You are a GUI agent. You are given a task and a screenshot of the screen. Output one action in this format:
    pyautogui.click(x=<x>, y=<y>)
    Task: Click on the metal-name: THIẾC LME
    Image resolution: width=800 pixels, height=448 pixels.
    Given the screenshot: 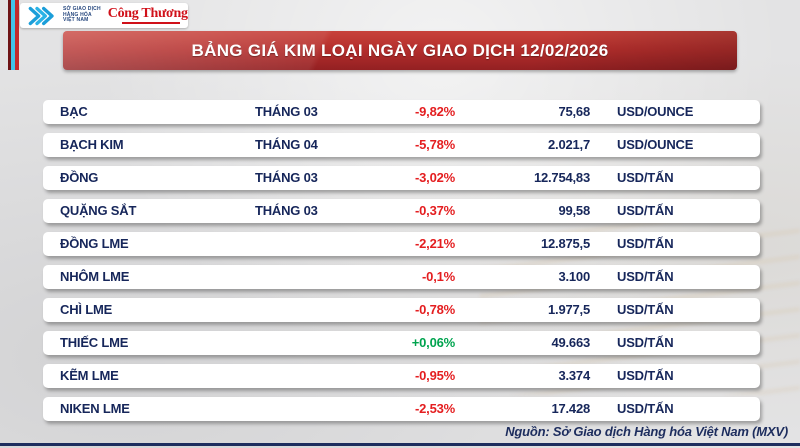 What is the action you would take?
    pyautogui.click(x=94, y=342)
    